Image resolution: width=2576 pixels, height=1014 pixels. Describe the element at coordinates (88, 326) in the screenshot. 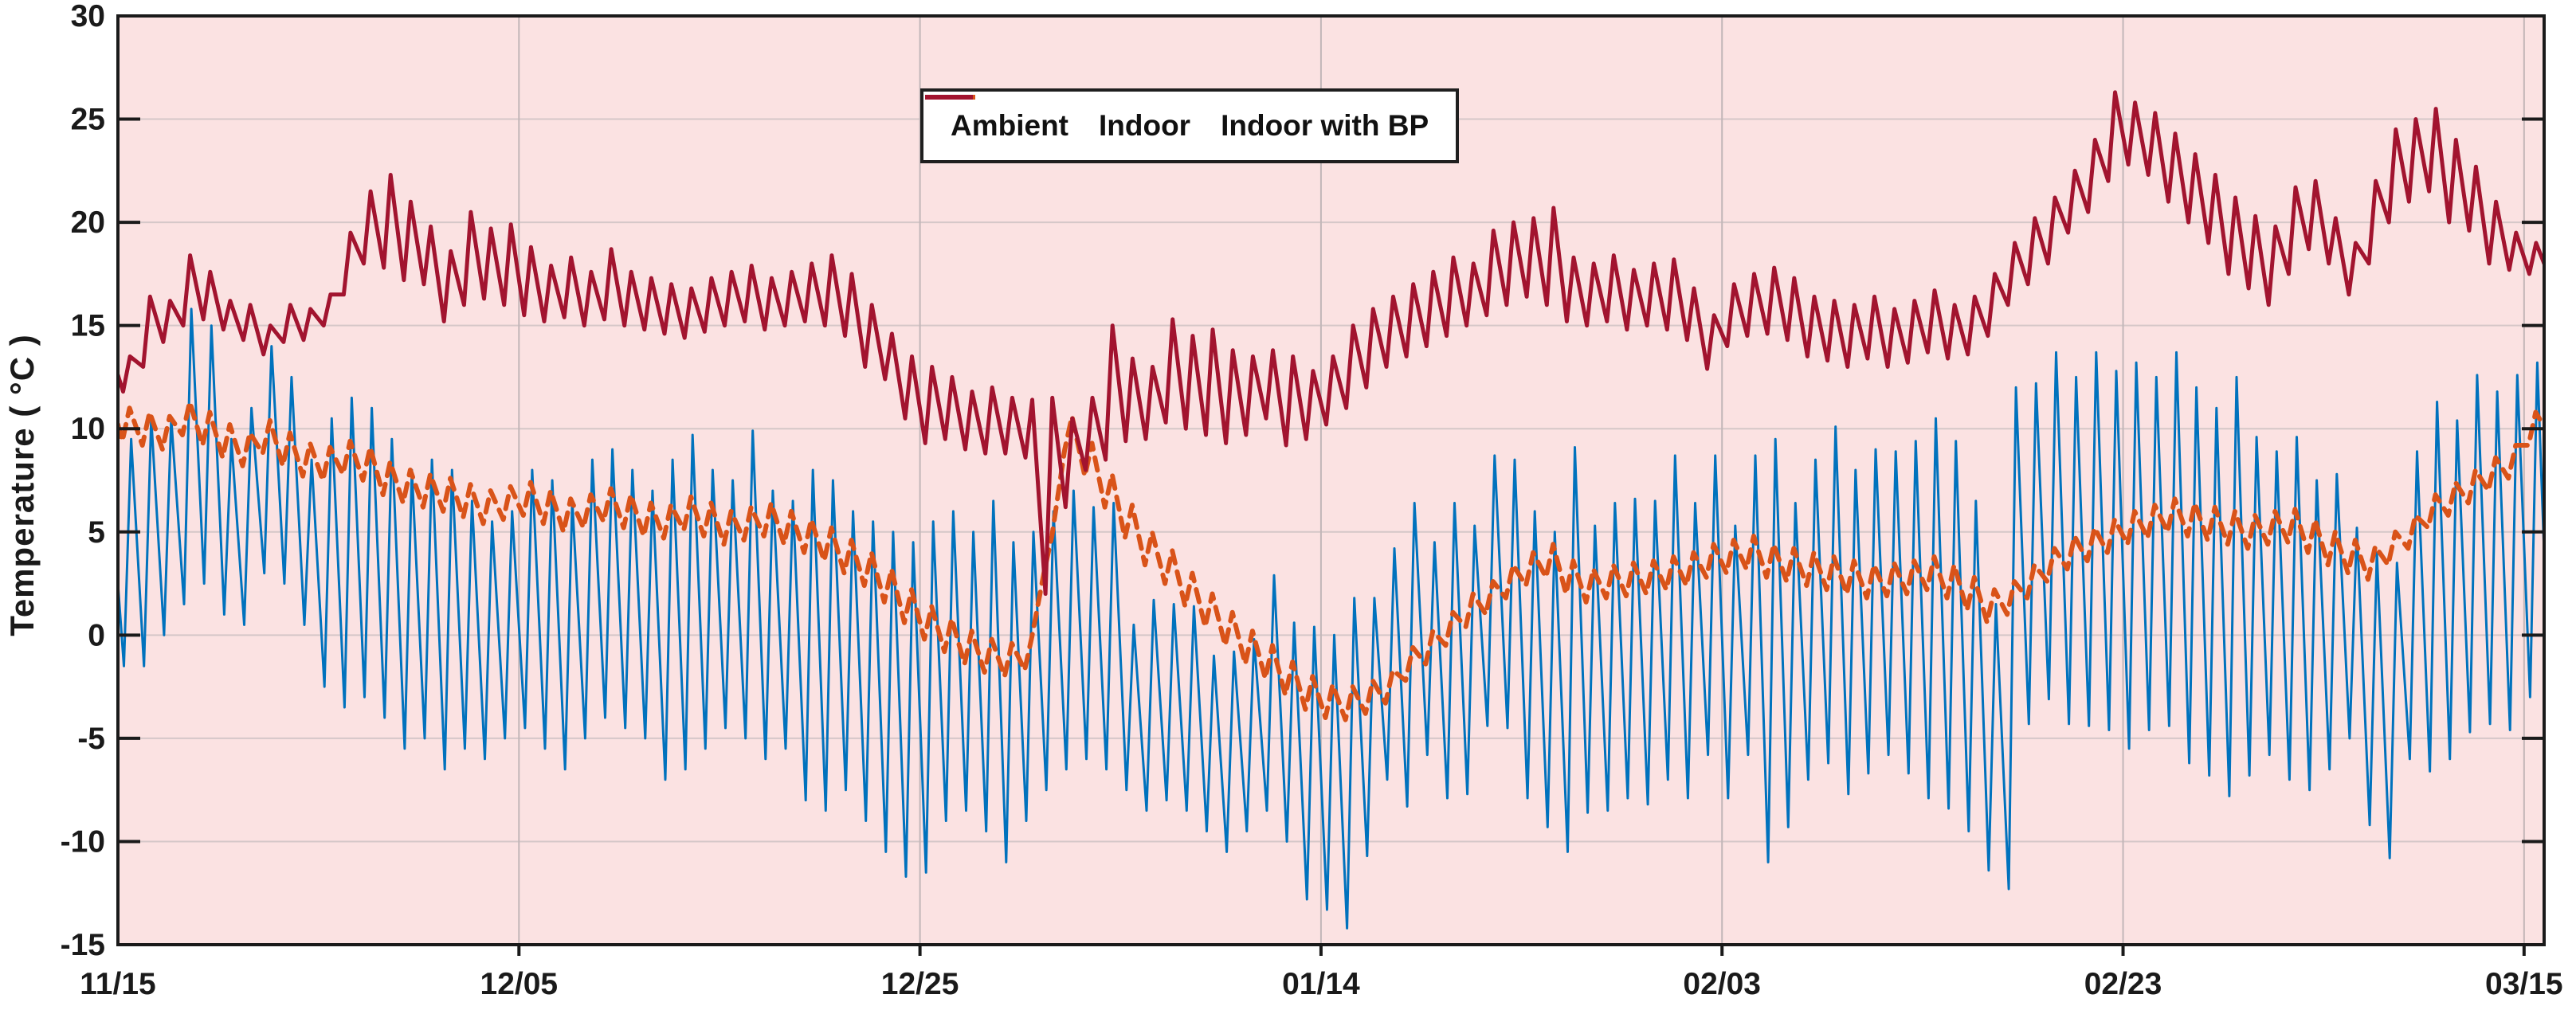

I see `y-tick-label: 15` at that location.